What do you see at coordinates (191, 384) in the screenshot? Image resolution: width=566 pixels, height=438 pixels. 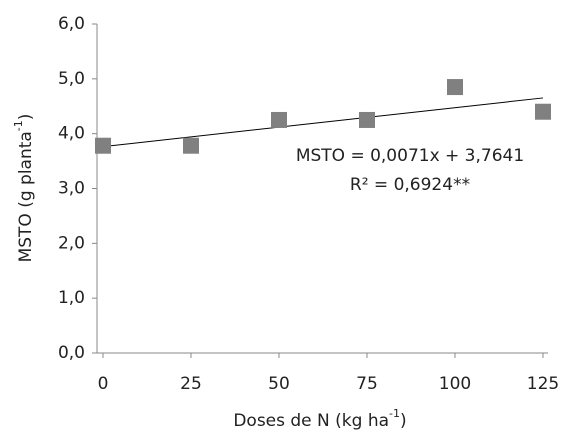 I see `x-tick-label: 25` at bounding box center [191, 384].